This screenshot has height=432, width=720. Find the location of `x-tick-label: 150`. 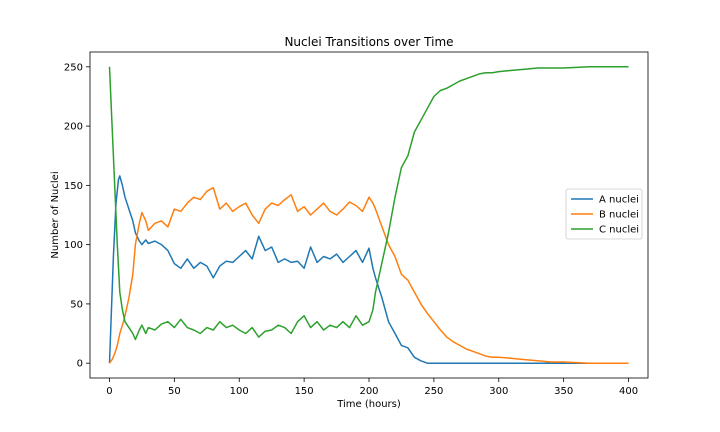

x-tick-label: 150 is located at coordinates (304, 391).